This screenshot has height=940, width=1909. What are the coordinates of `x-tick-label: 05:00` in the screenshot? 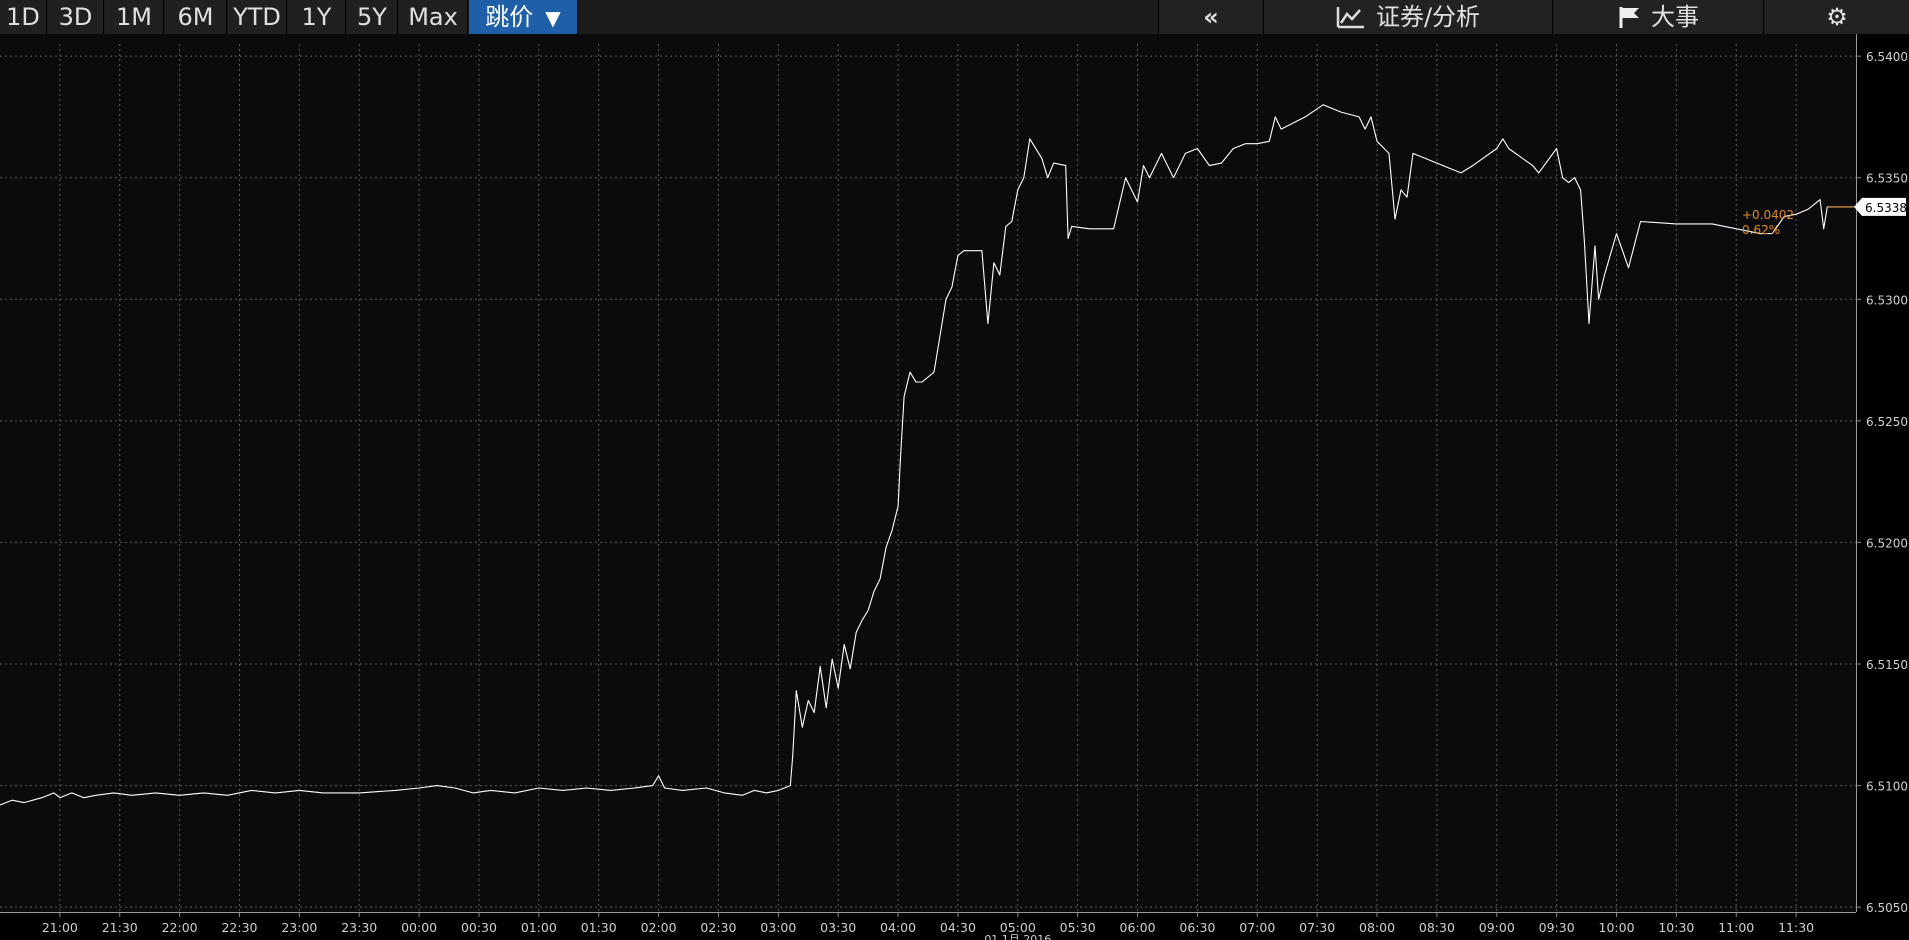 It's located at (1018, 927).